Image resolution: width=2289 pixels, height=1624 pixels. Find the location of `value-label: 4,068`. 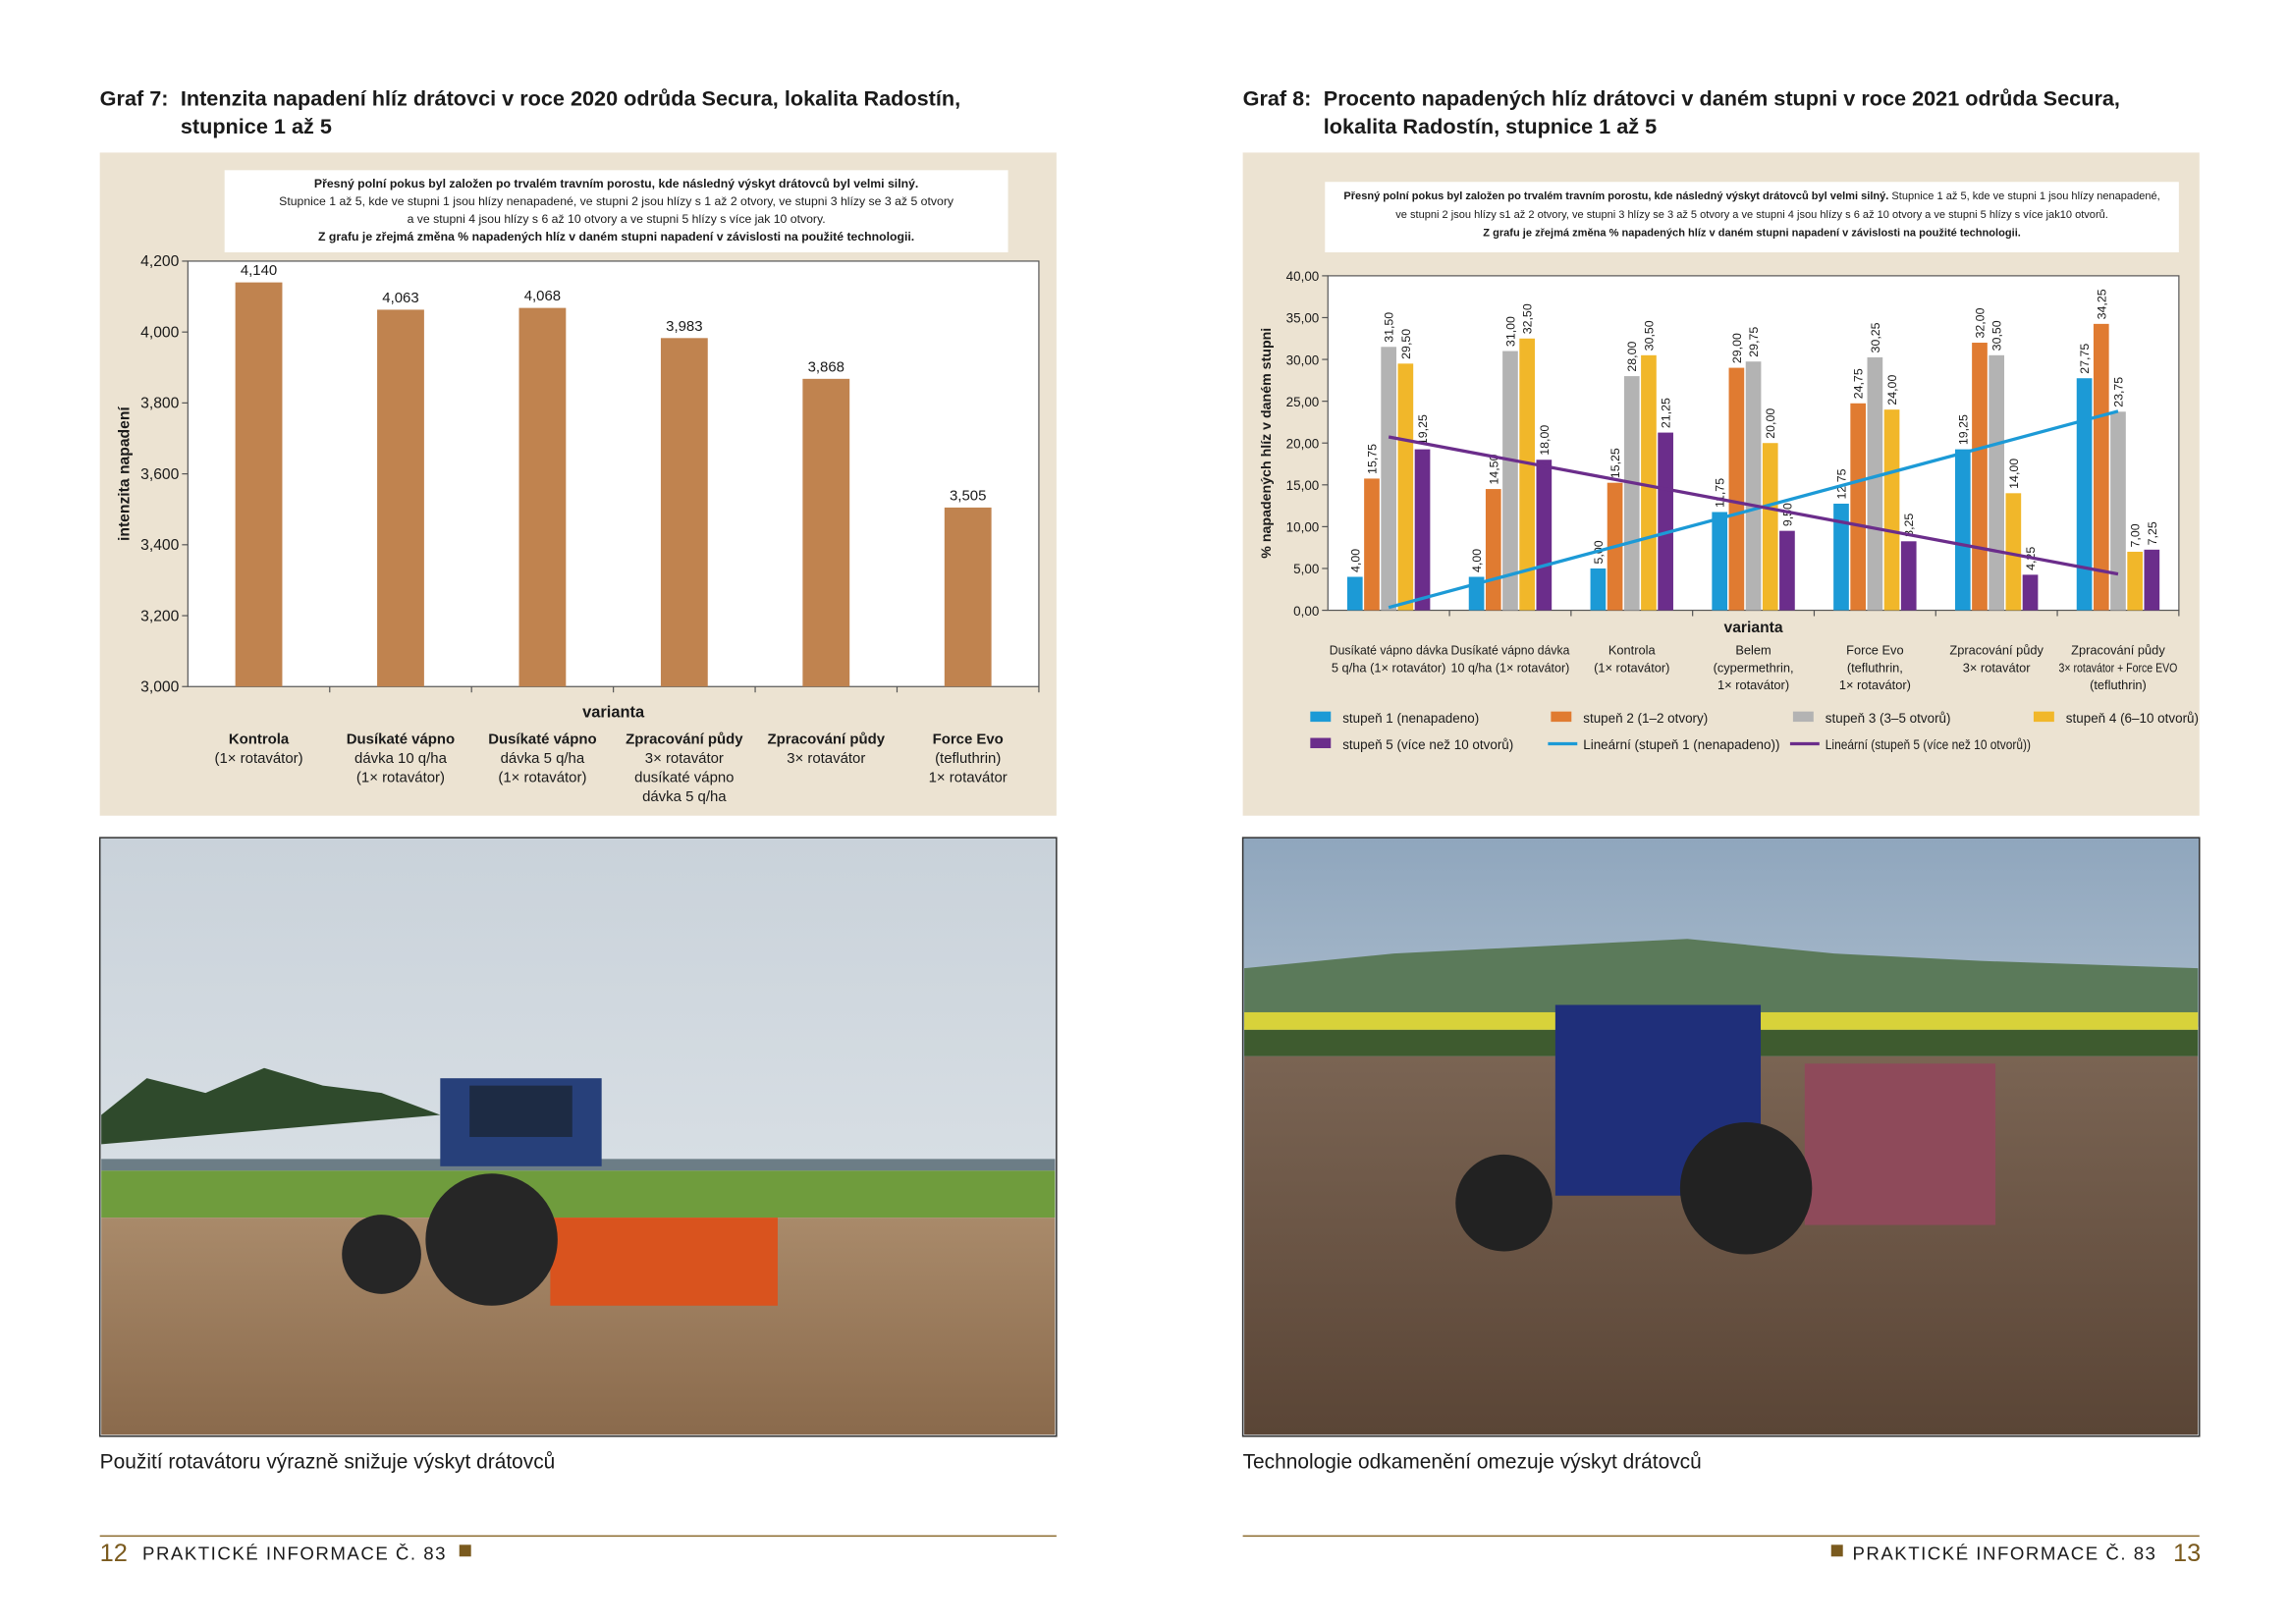

value-label: 4,068 is located at coordinates (542, 296).